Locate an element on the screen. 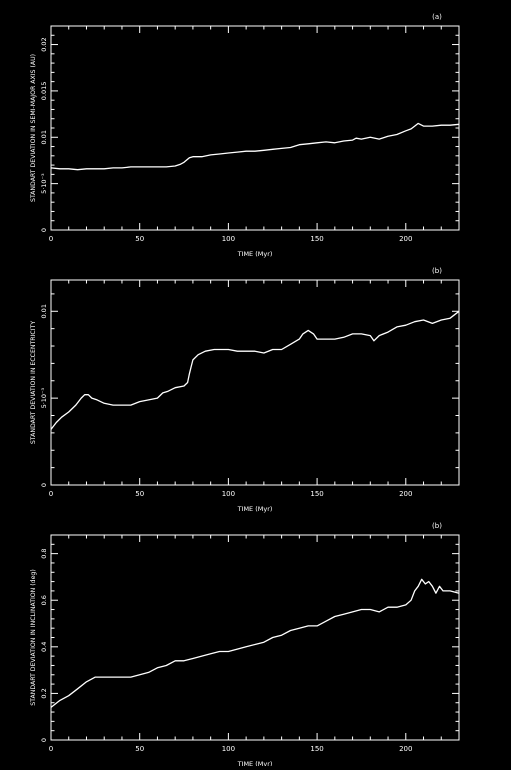  y-axis-label: STANDART DEVIATION IN ECCENTRICITY is located at coordinates (33, 382).